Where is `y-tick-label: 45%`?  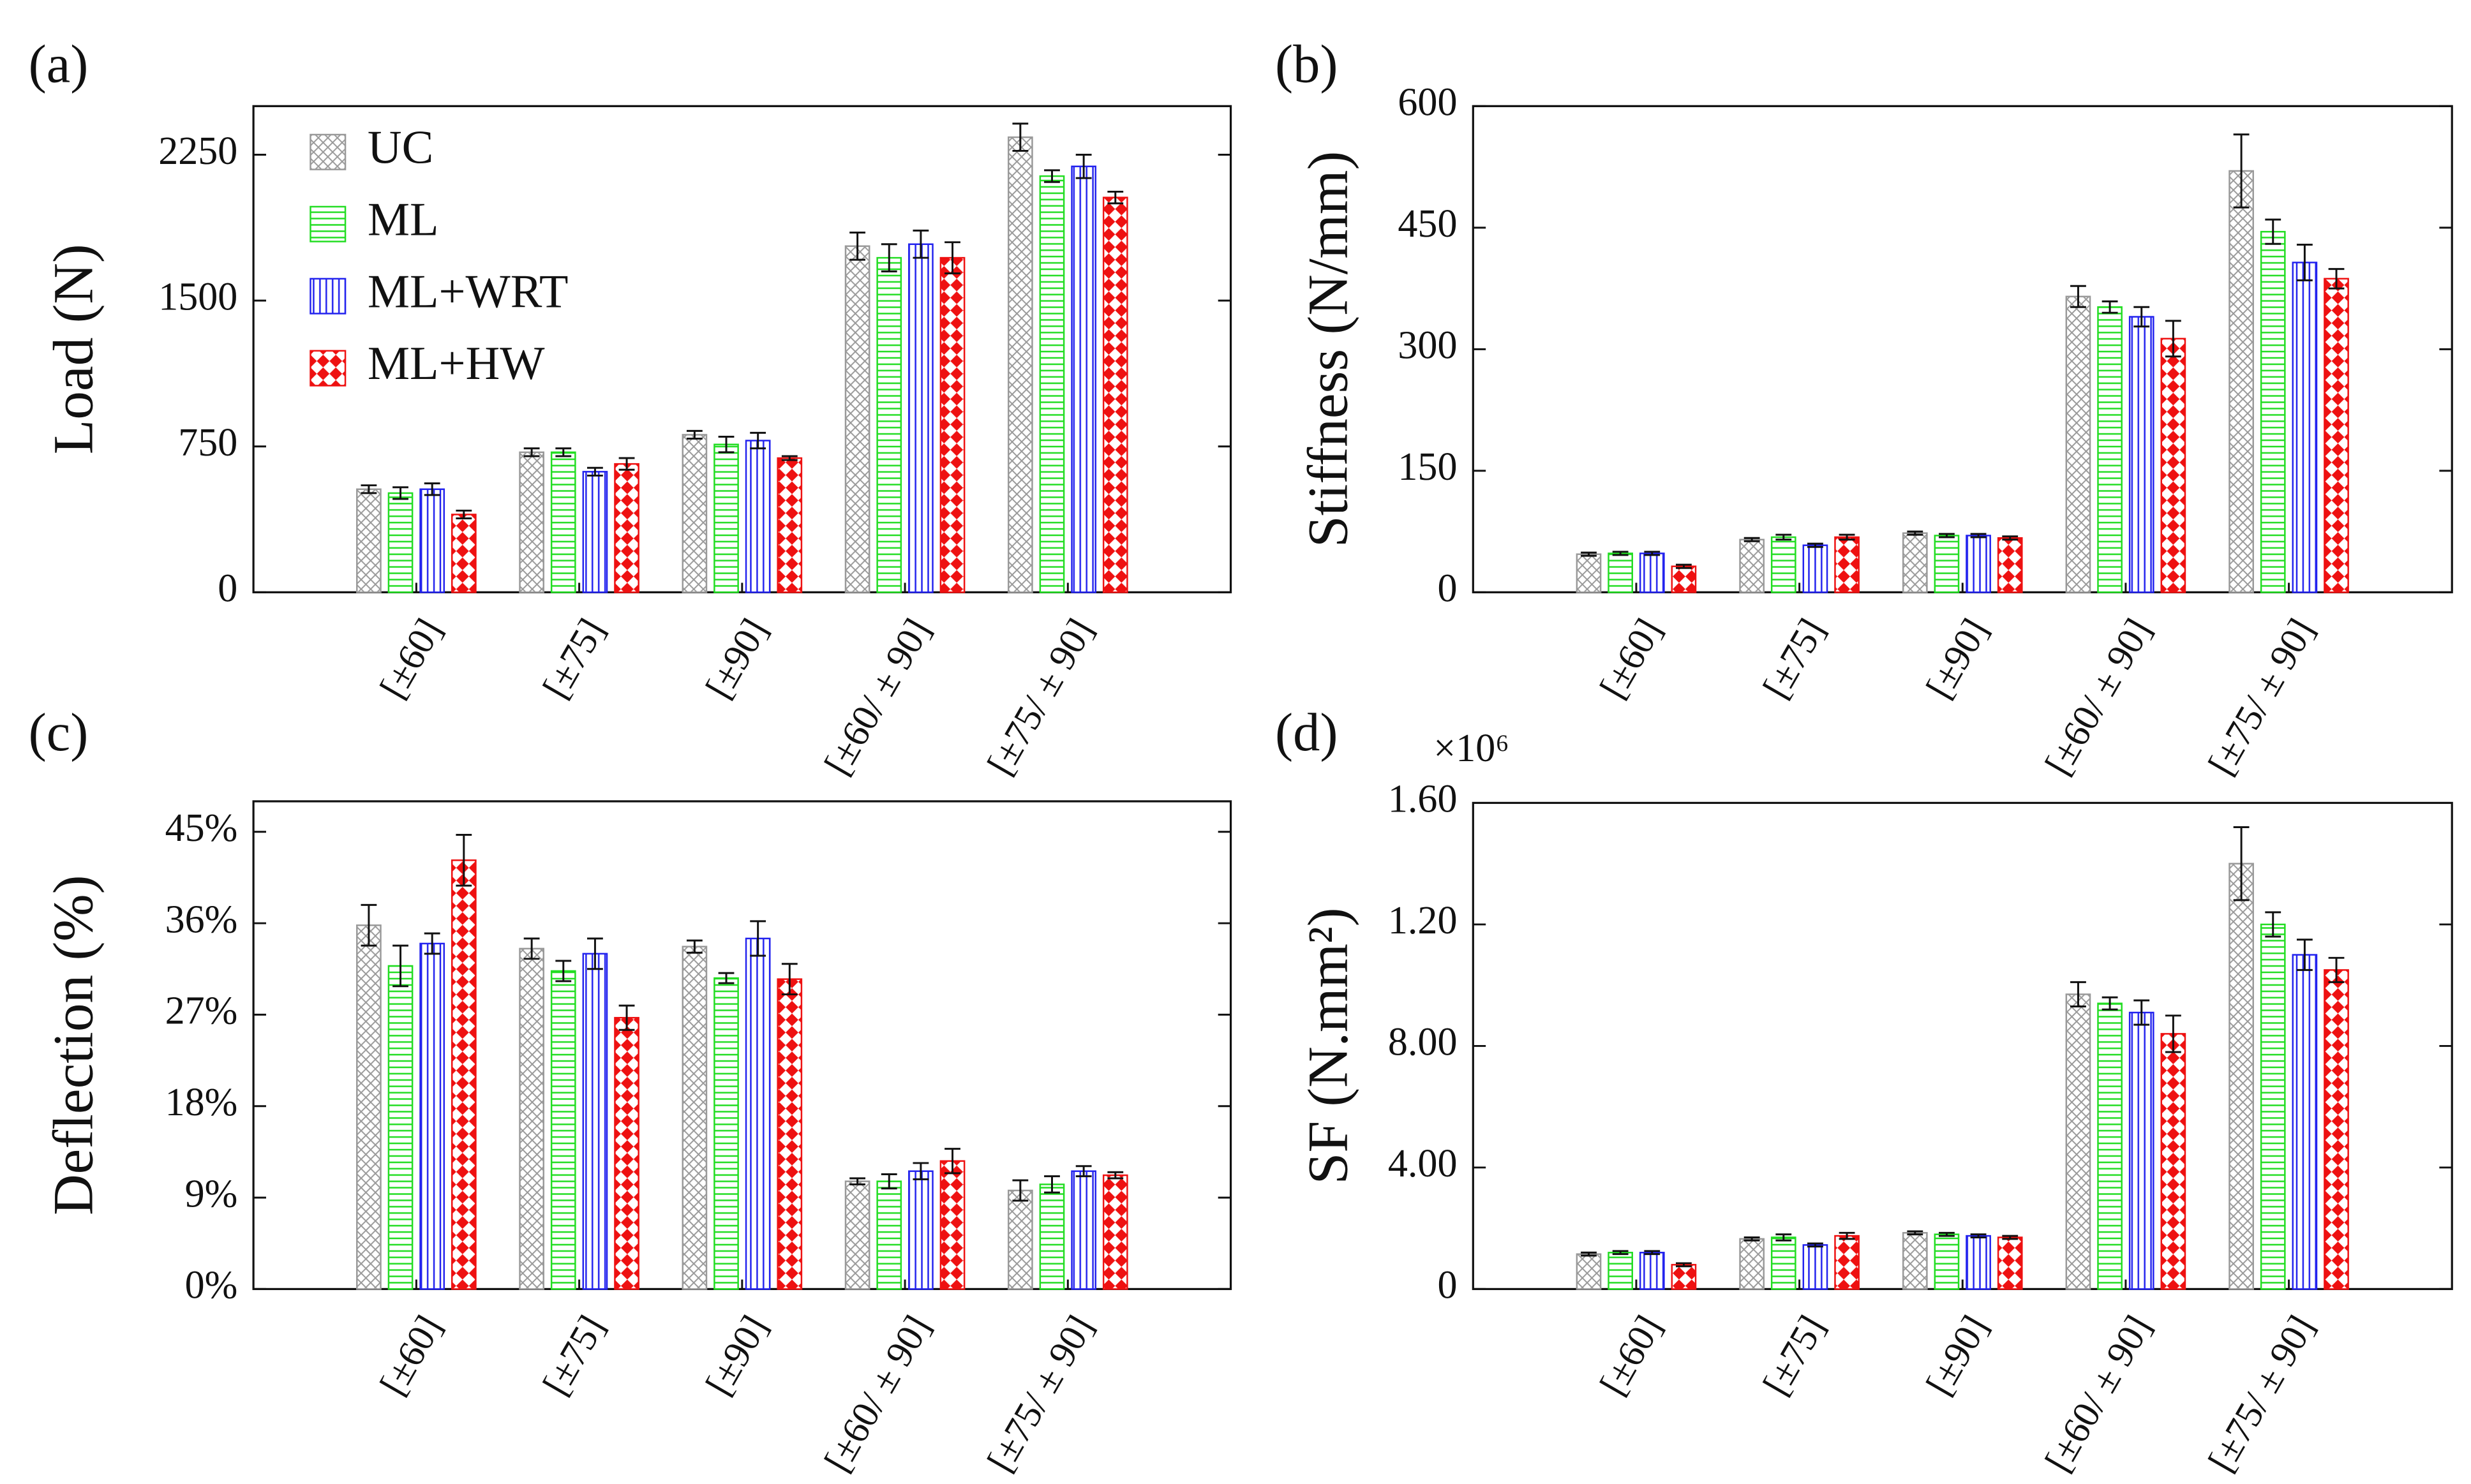 y-tick-label: 45% is located at coordinates (201, 828).